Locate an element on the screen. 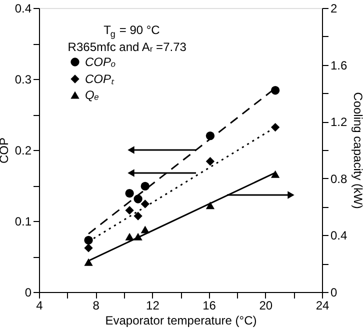  x-axis-title: Evaporator temperature (°C) is located at coordinates (181, 321).